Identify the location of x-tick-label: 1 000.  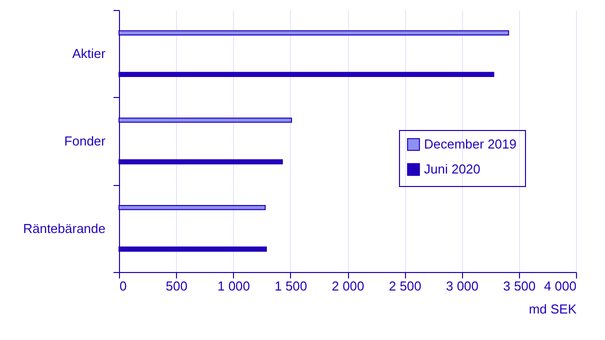
(233, 286).